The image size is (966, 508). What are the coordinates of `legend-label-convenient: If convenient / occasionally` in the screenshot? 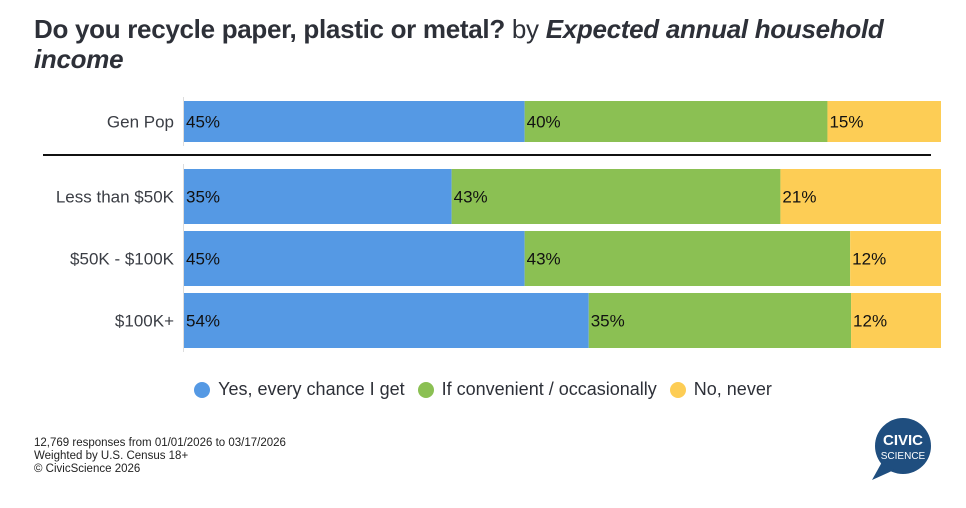 It's located at (549, 389).